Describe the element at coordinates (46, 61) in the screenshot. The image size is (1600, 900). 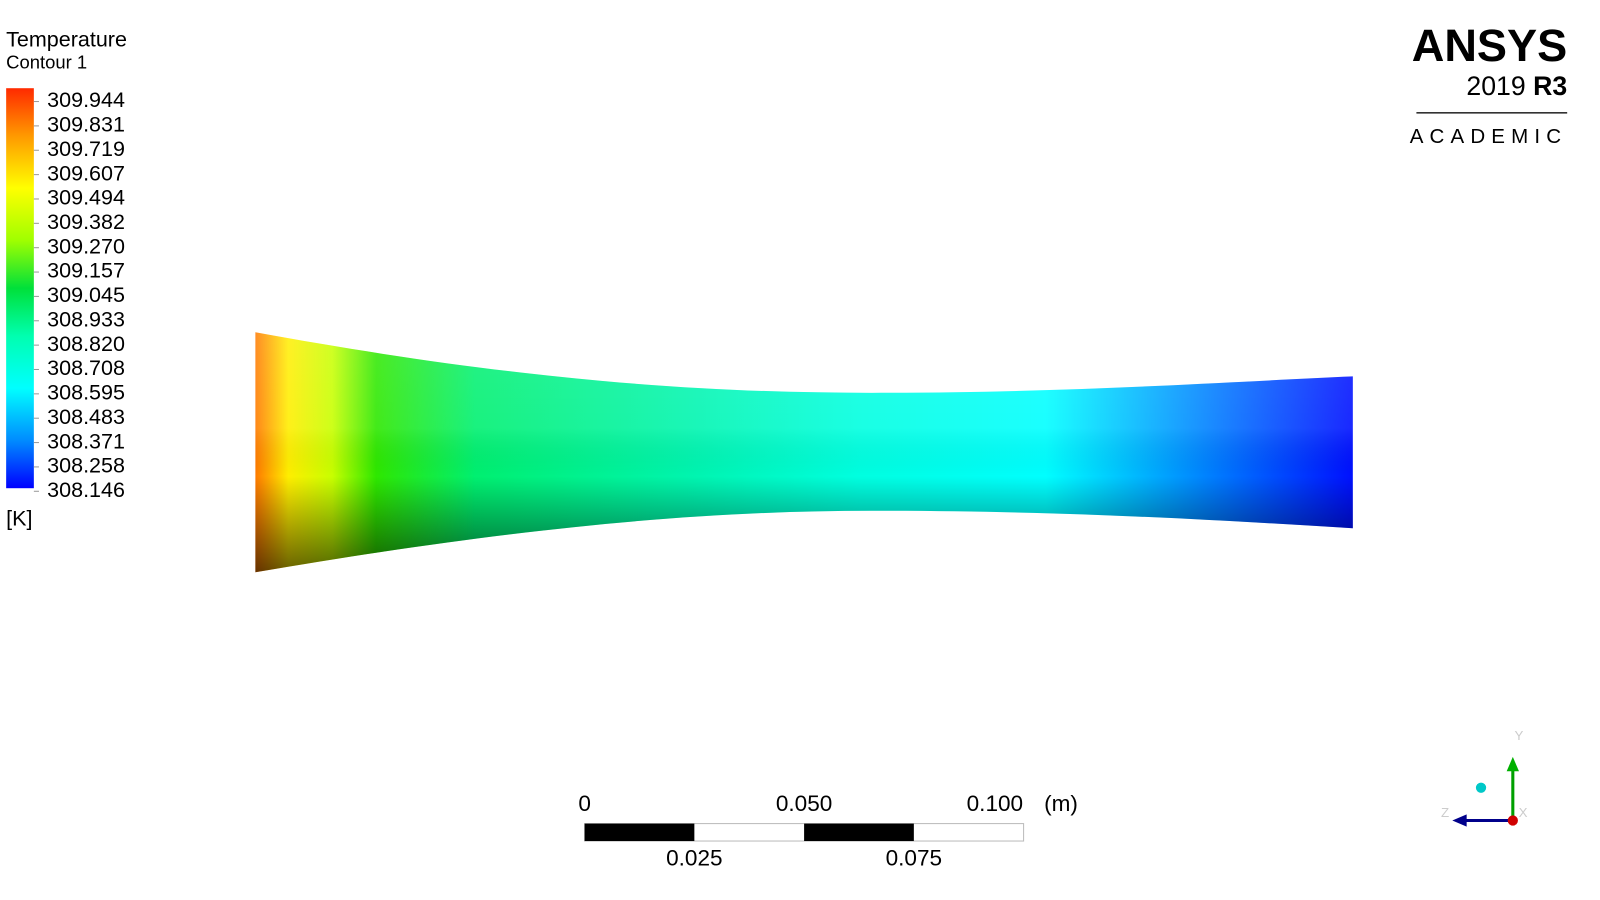
I see `legend-subtitle: Contour 1` at that location.